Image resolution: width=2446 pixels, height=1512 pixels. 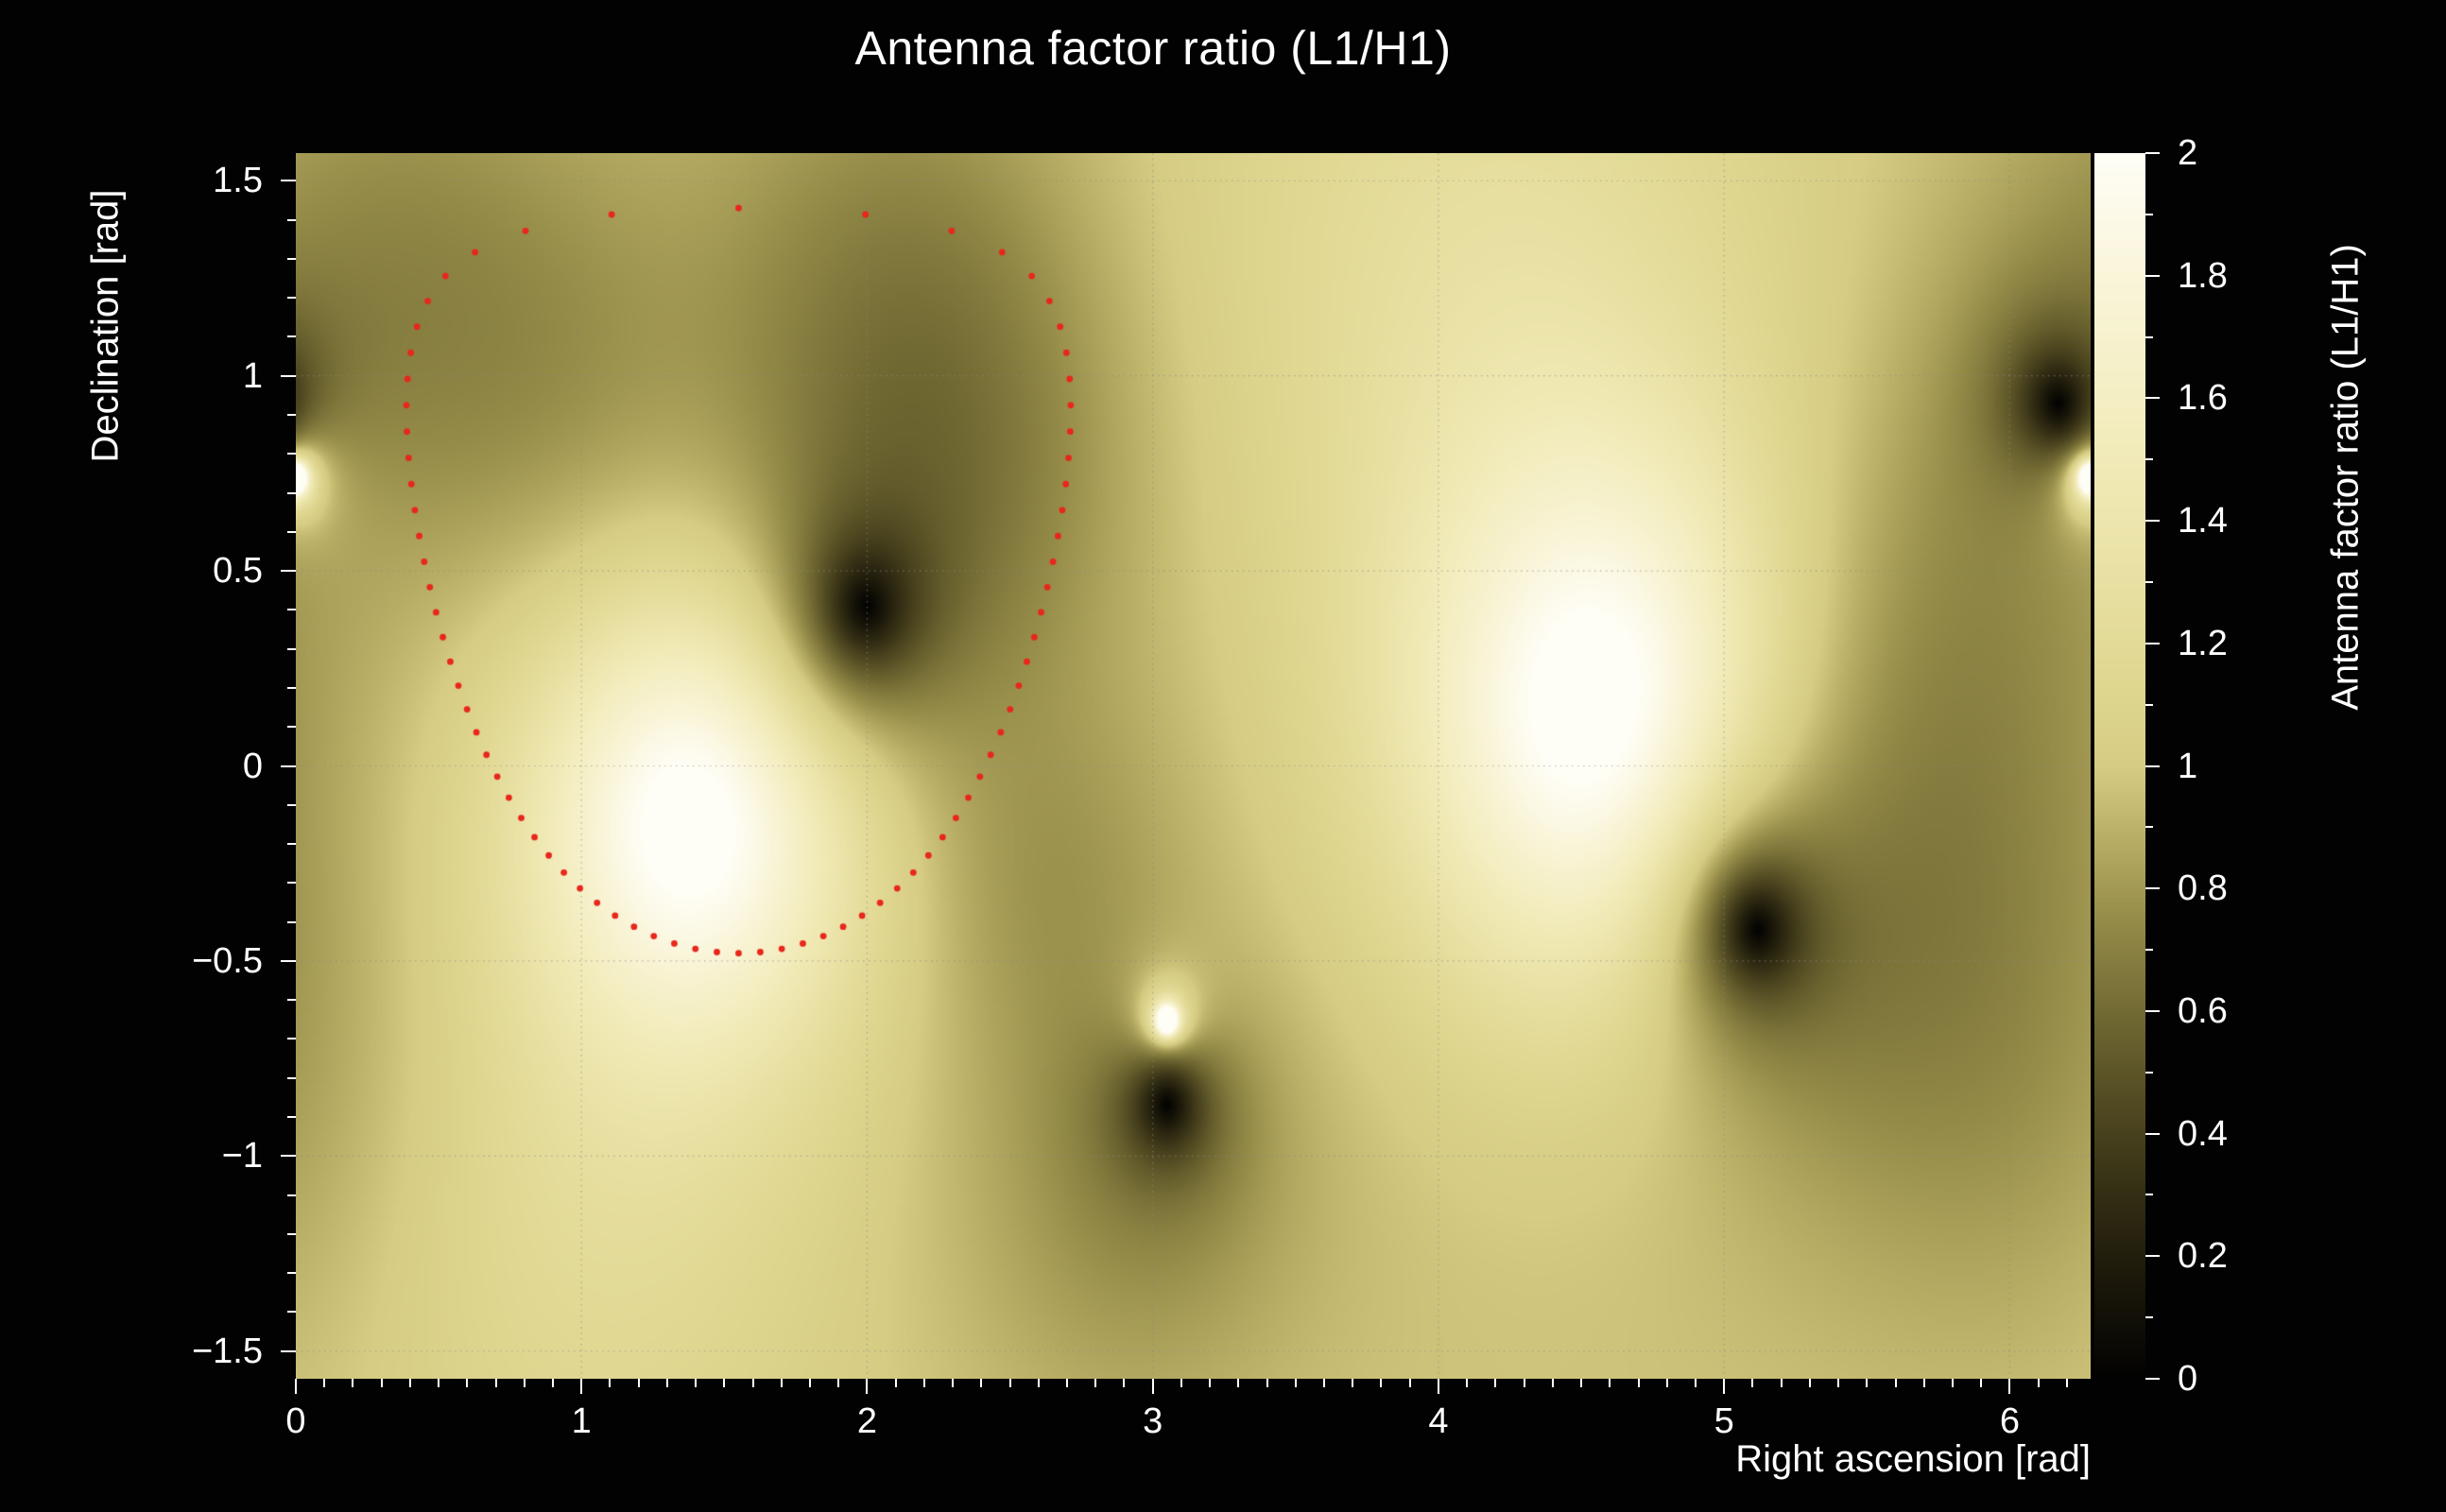 What do you see at coordinates (2203, 1133) in the screenshot?
I see `colorbar-tick-label: 0.4` at bounding box center [2203, 1133].